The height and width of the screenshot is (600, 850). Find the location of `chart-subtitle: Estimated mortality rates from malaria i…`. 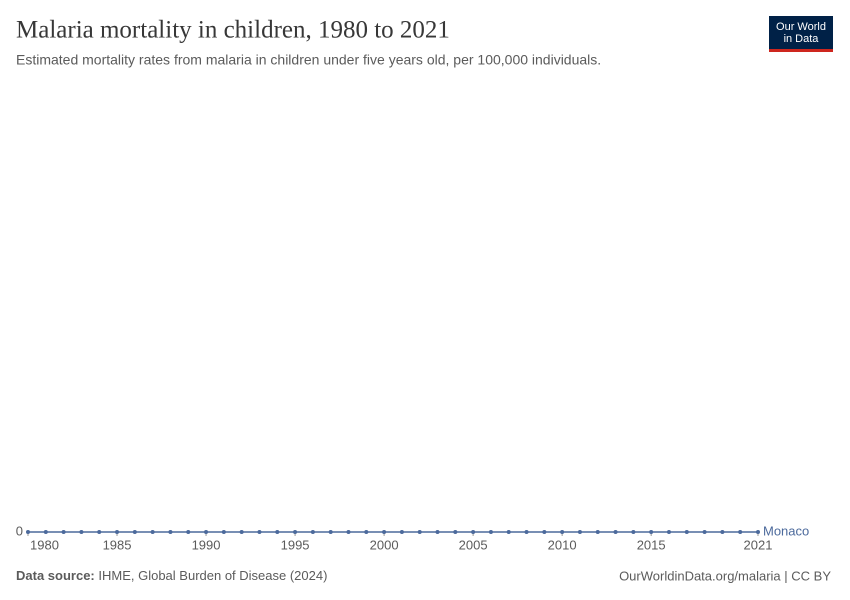

chart-subtitle: Estimated mortality rates from malaria i… is located at coordinates (308, 60).